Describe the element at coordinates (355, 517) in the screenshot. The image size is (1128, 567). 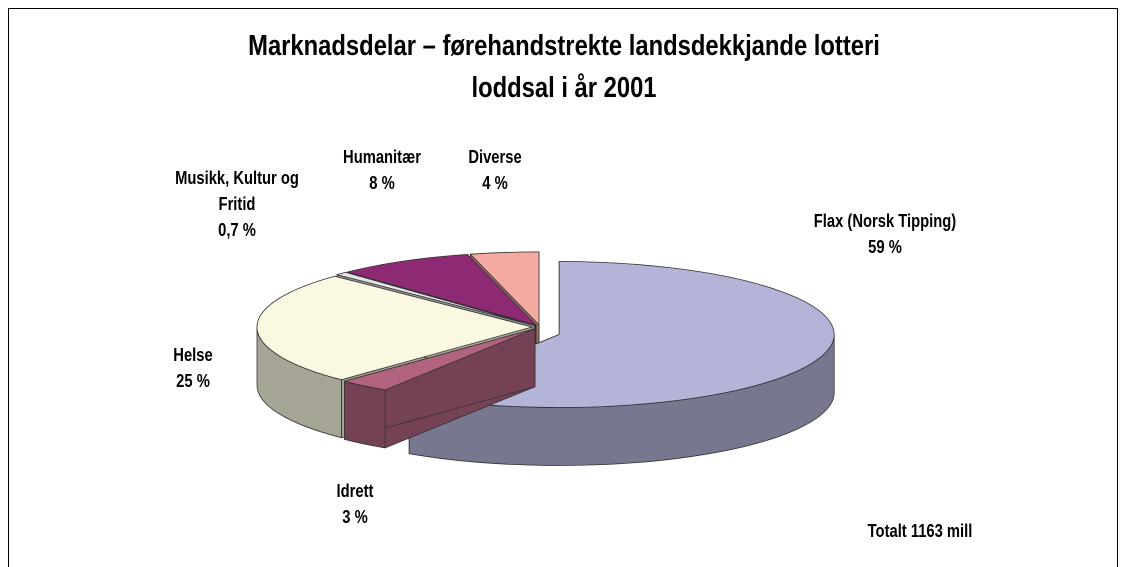
I see `value-label: 3 %` at that location.